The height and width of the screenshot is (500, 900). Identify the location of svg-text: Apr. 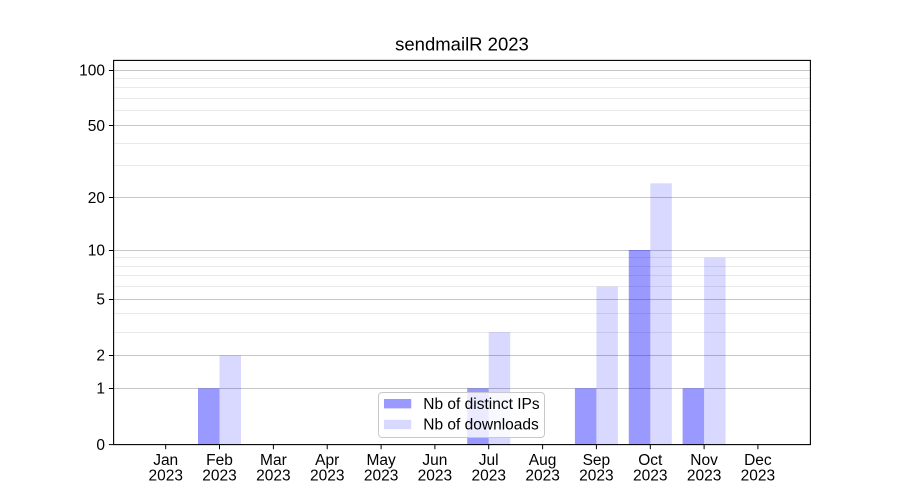
(327, 460).